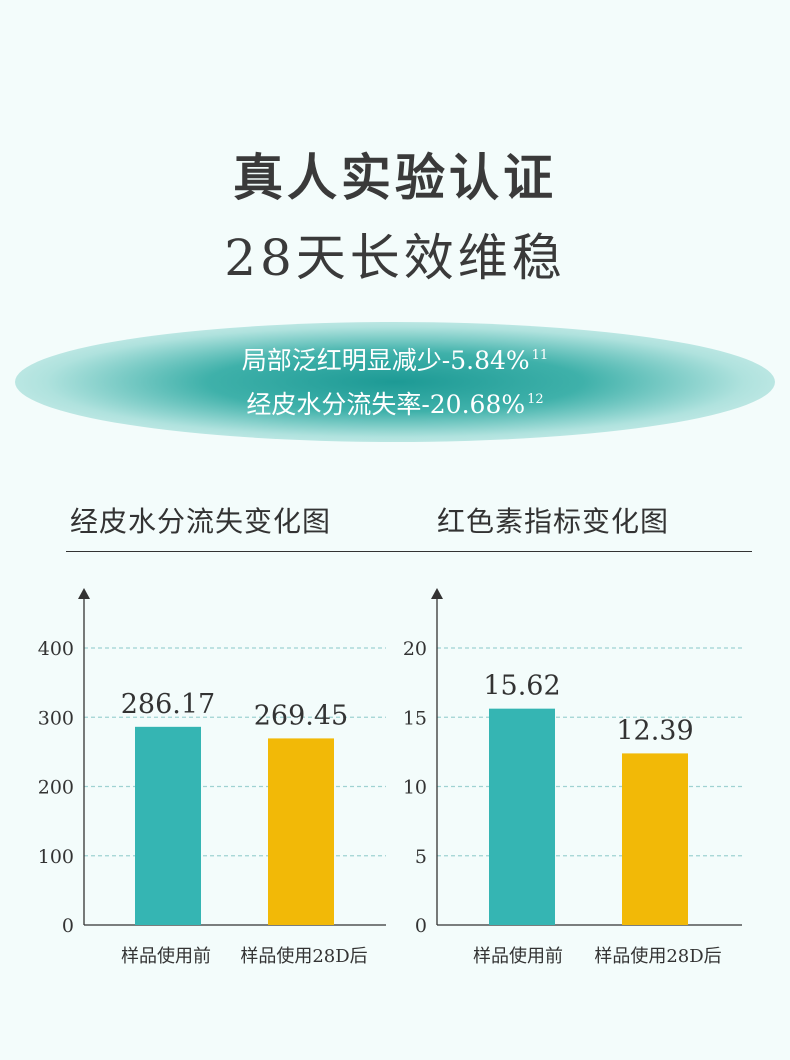 This screenshot has width=790, height=1060. What do you see at coordinates (421, 857) in the screenshot?
I see `y-tick-label: 5` at bounding box center [421, 857].